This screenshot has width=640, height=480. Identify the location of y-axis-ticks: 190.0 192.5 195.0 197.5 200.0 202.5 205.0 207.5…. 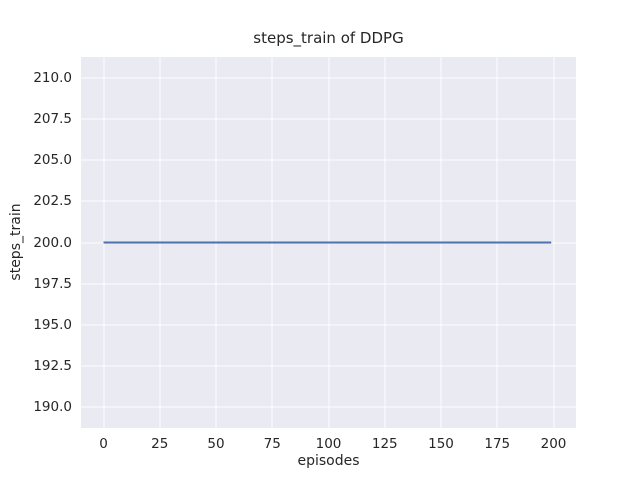
(40, 242).